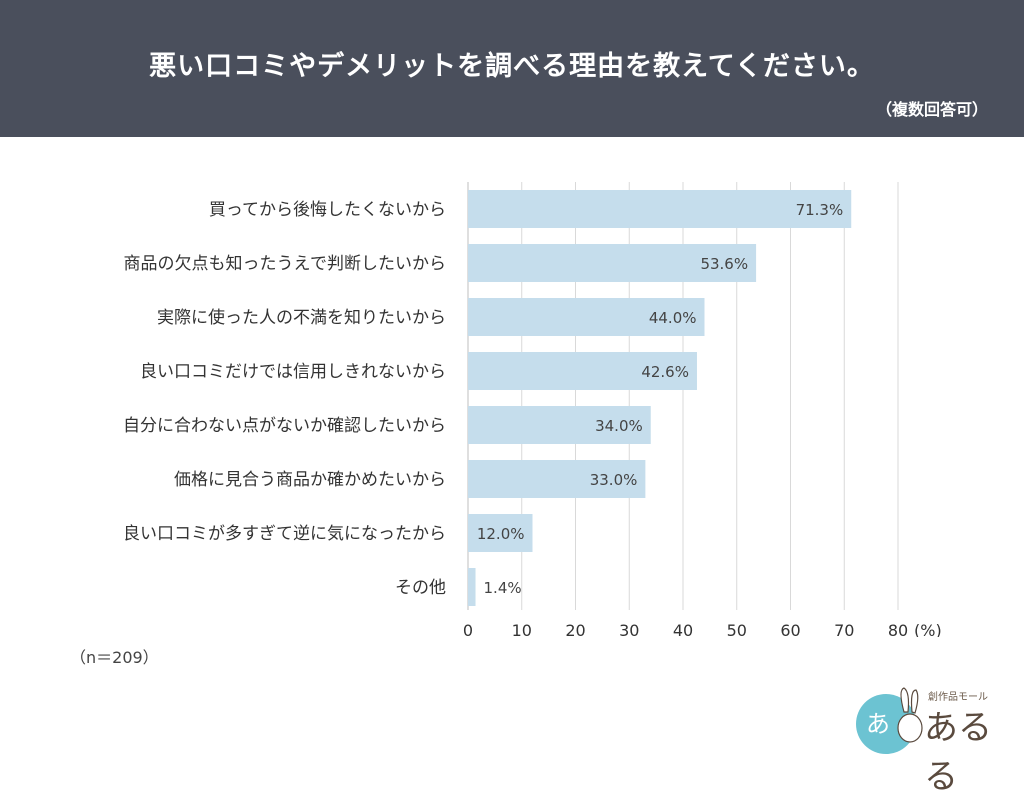 The image size is (1024, 798). I want to click on category-label: 買ってから後悔したくないから, so click(327, 210).